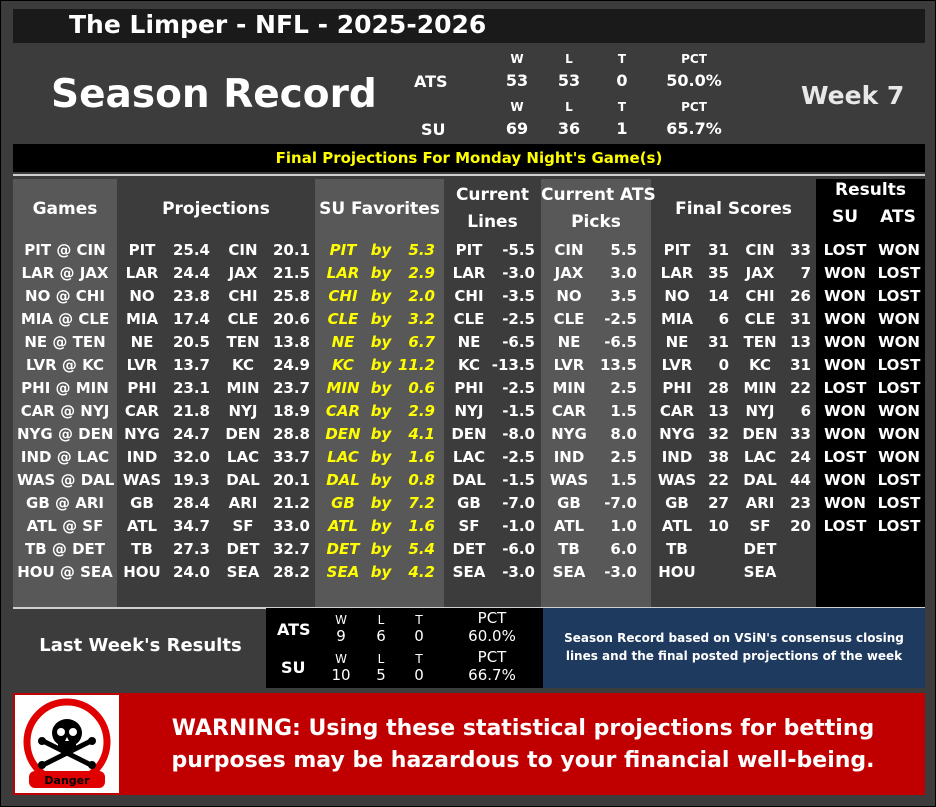 The image size is (936, 807). I want to click on note-box, so click(734, 648).